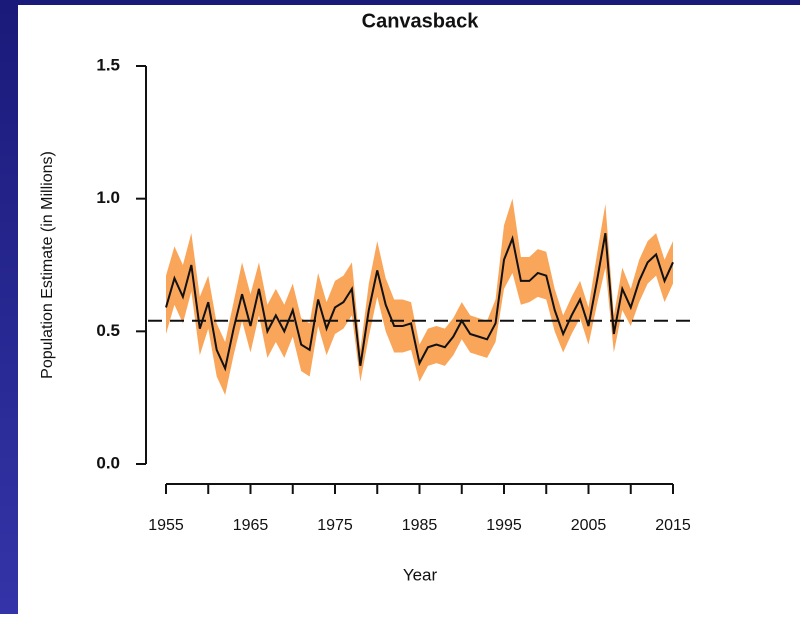 The width and height of the screenshot is (800, 619). I want to click on y-tick-label: 1.5, so click(108, 64).